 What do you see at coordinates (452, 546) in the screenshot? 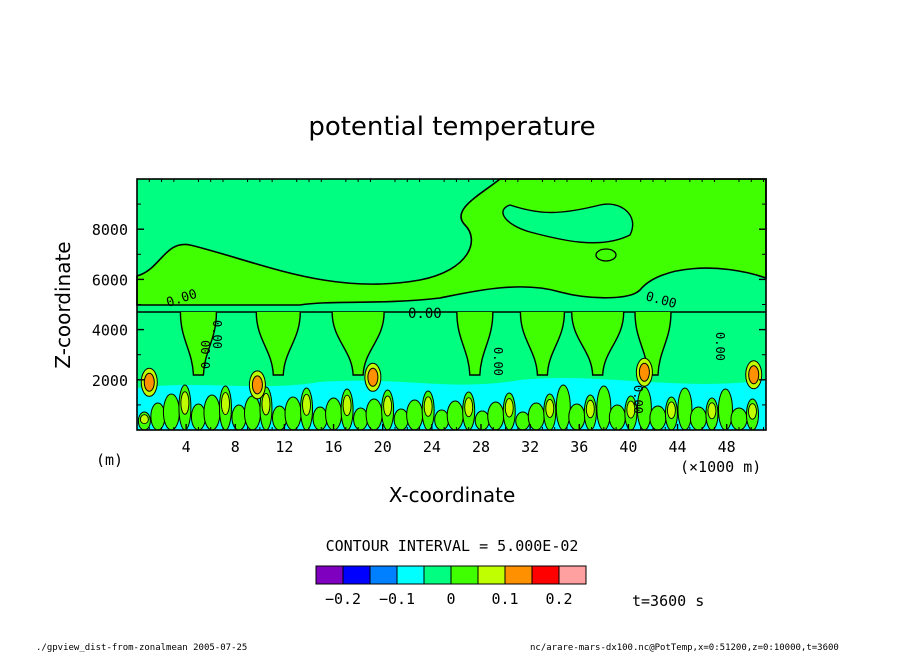
I see `contour-interval-label: CONTOUR INTERVAL = 5.000E-02` at bounding box center [452, 546].